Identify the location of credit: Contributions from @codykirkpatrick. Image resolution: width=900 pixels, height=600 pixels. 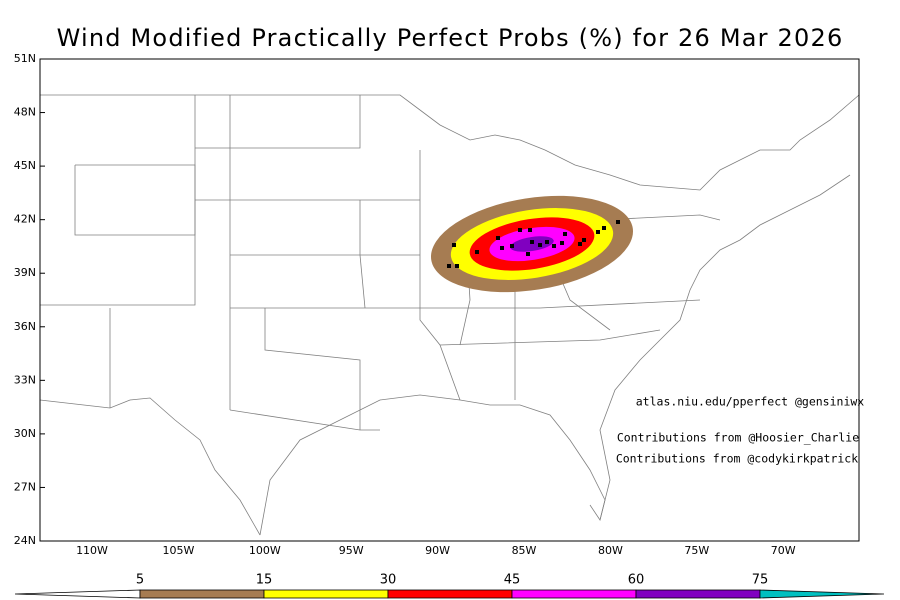
(737, 459).